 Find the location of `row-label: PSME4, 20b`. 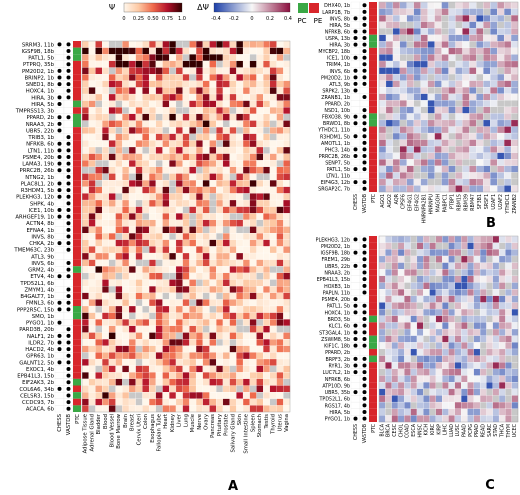

row-label: PSME4, 20b is located at coordinates (336, 300).